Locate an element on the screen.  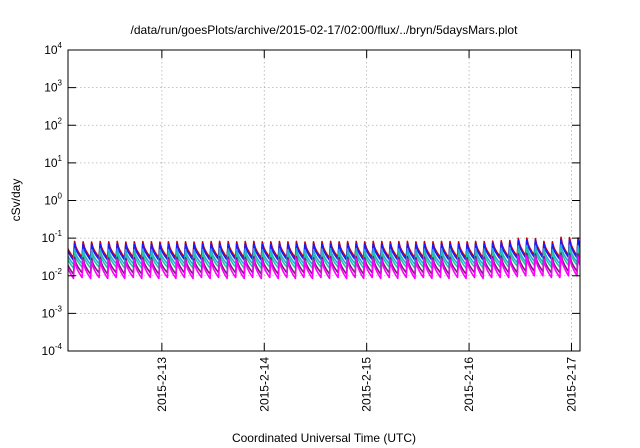
x-tick-label: 2015-2-17 is located at coordinates (571, 384).